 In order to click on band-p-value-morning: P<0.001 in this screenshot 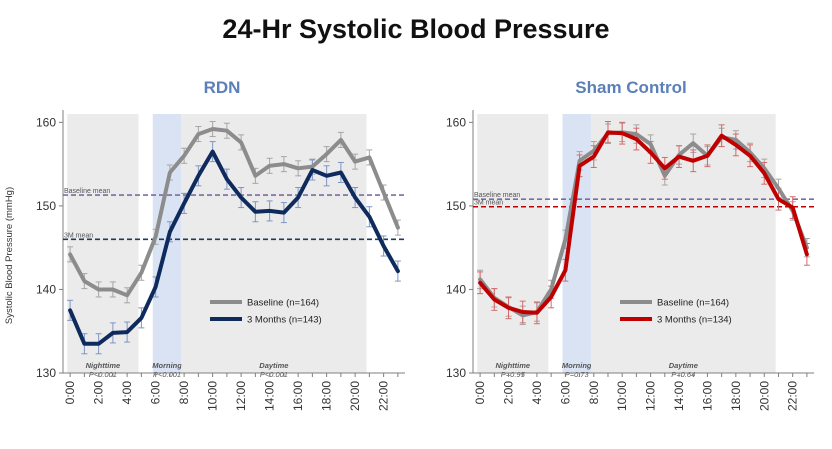, I will do `click(167, 374)`.